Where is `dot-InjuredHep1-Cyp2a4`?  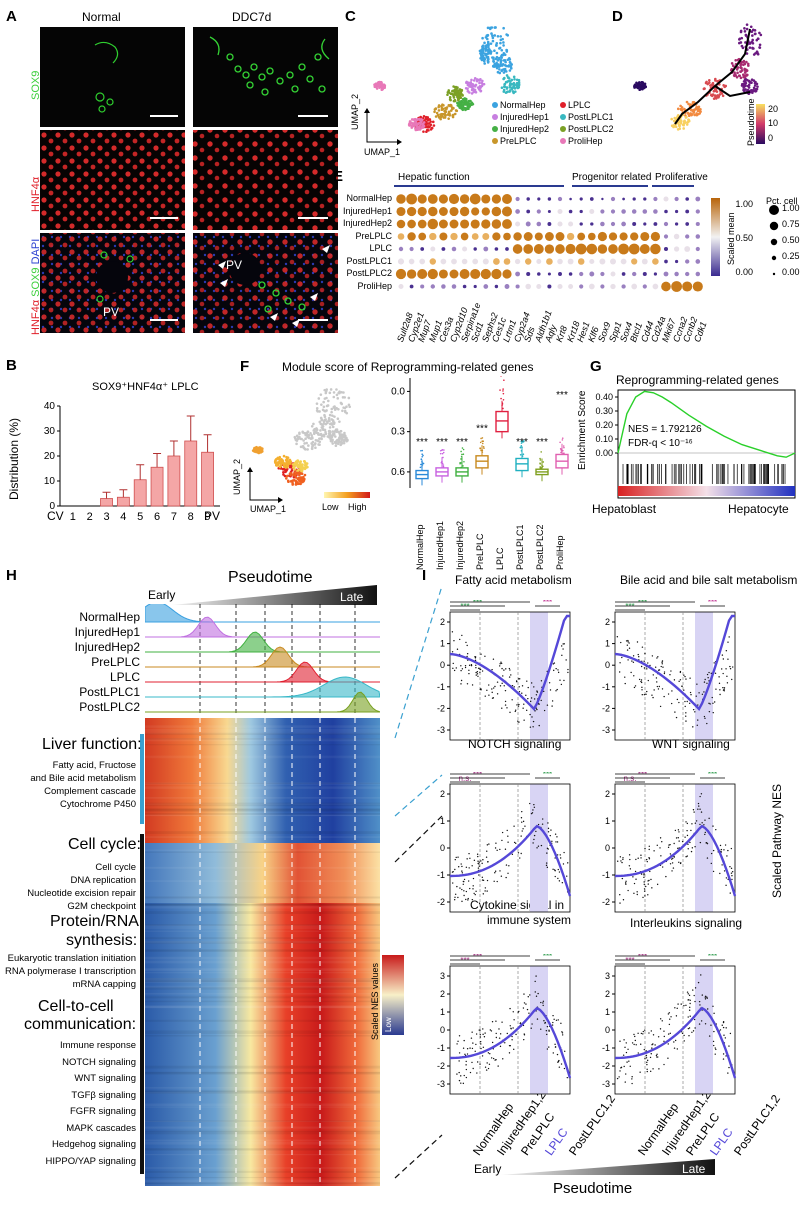 dot-InjuredHep1-Cyp2a4 is located at coordinates (517, 211).